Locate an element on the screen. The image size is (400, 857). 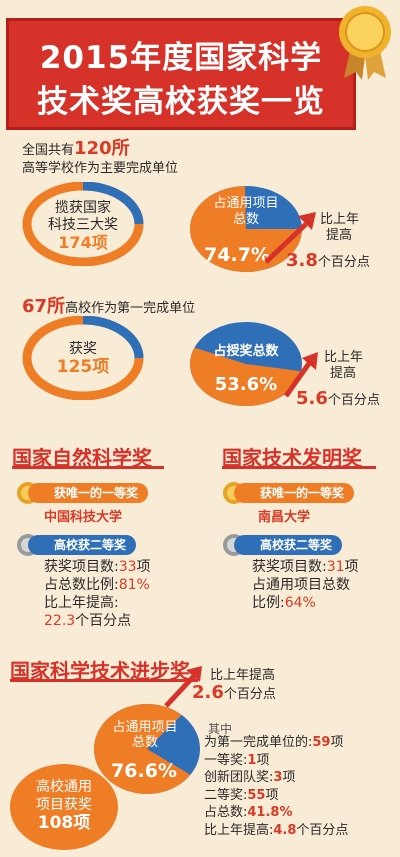
natural-l4-val: 22.3 is located at coordinates (60, 621).